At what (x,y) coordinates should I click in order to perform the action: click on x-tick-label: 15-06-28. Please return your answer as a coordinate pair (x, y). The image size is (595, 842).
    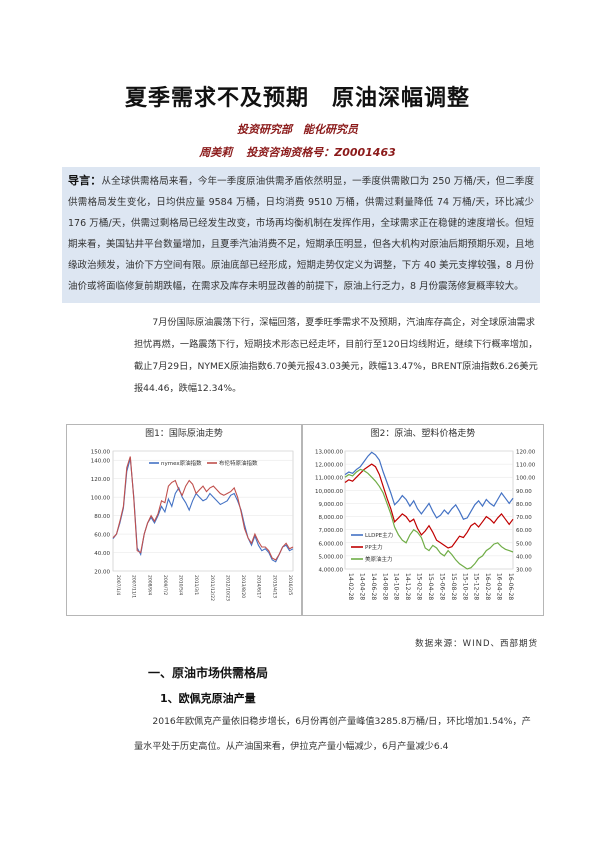
    Looking at the image, I should click on (441, 586).